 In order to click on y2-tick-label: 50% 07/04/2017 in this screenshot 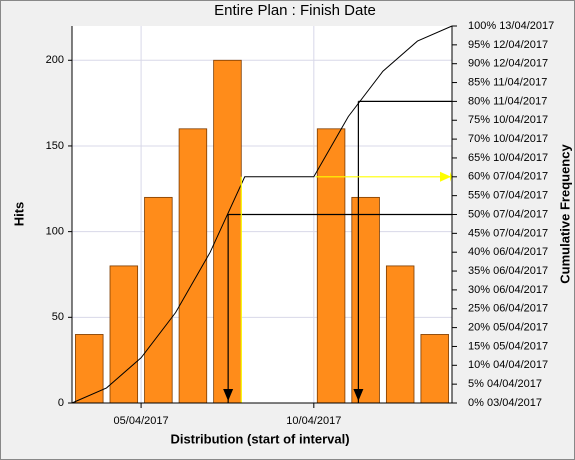, I will do `click(508, 214)`.